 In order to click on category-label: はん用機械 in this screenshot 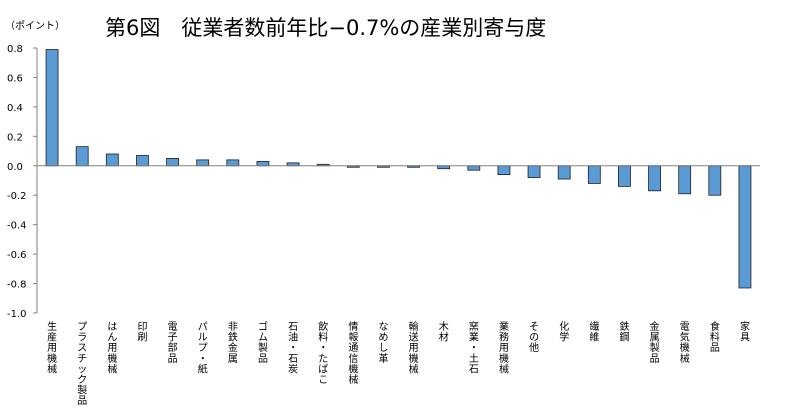, I will do `click(112, 348)`.